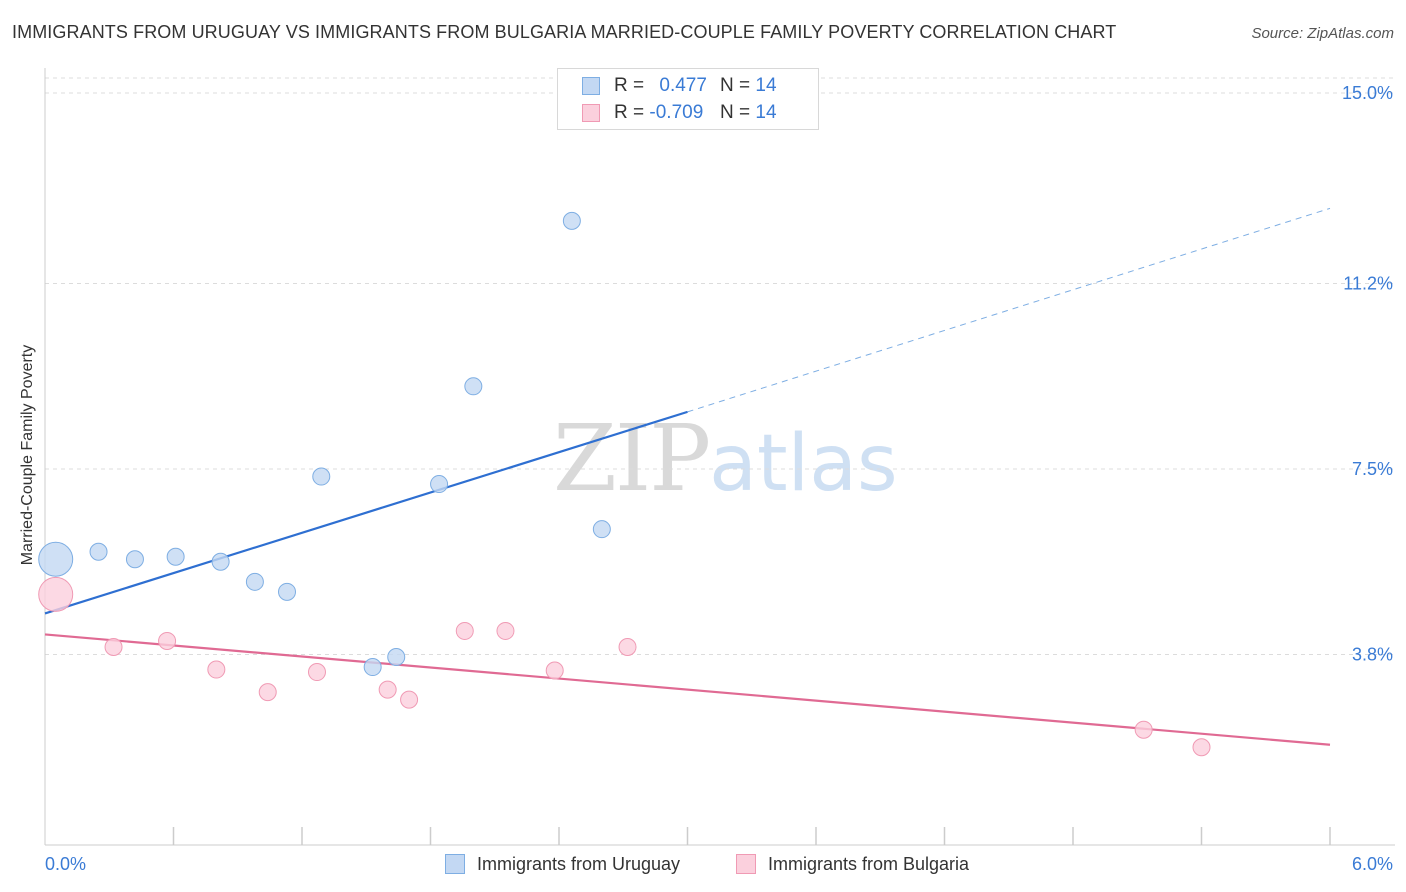 This screenshot has width=1406, height=892. What do you see at coordinates (676, 112) in the screenshot?
I see `legend-r-value-bulgaria: -0.709` at bounding box center [676, 112].